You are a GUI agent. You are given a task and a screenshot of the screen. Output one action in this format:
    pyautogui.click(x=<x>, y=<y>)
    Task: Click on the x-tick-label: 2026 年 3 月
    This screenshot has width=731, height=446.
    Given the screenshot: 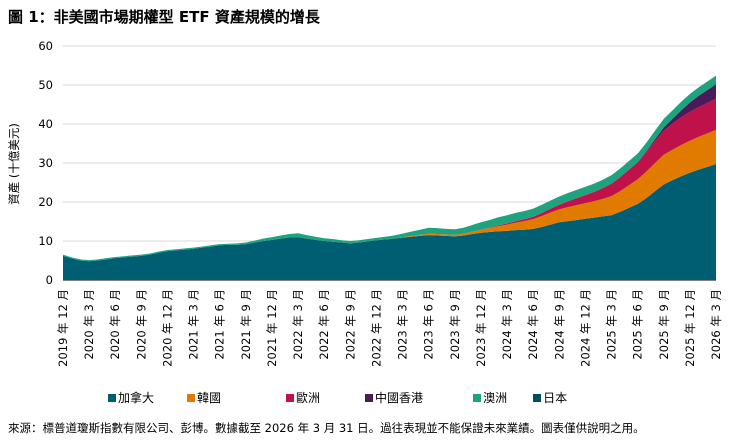 What is the action you would take?
    pyautogui.click(x=716, y=324)
    